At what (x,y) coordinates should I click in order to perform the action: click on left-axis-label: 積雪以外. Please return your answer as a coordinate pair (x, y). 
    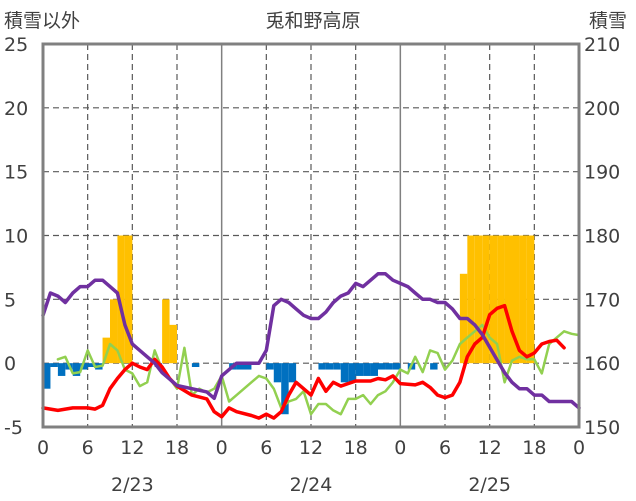
    Looking at the image, I should click on (42, 21).